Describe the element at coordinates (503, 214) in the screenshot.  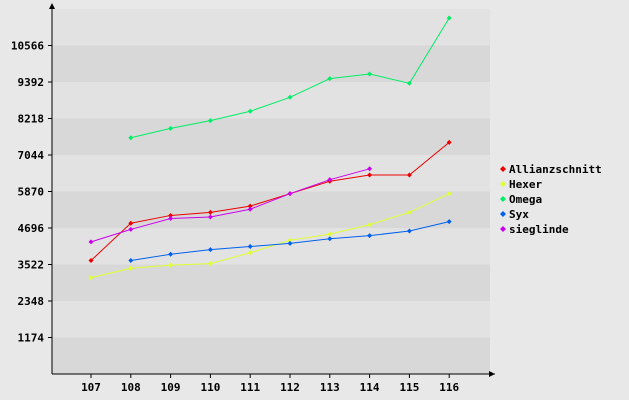
I see `legend-marker-syx` at that location.